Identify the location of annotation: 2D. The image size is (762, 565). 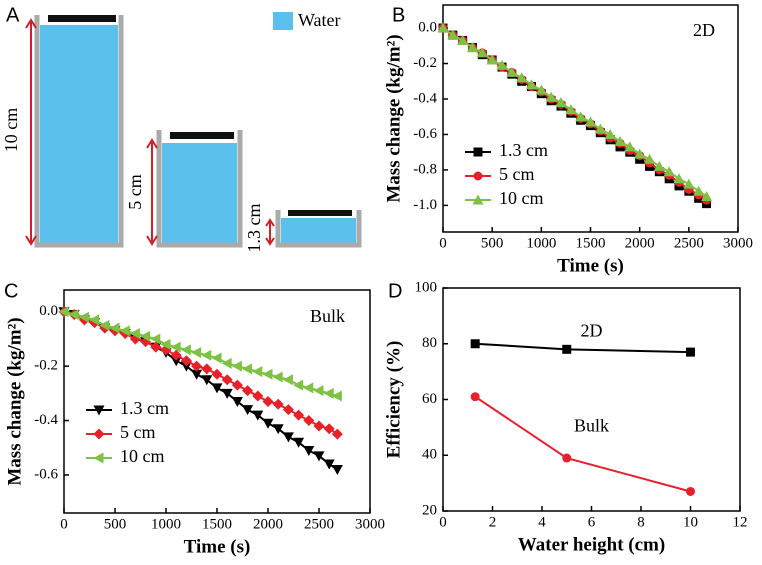
(704, 30).